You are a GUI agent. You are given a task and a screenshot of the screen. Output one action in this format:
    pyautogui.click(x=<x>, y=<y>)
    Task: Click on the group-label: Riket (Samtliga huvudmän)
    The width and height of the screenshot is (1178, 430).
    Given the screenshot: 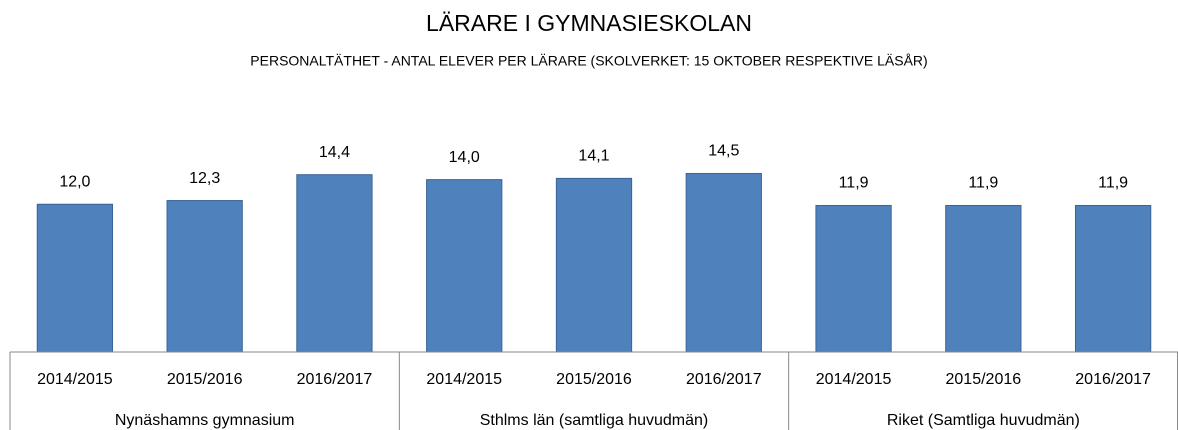 What is the action you would take?
    pyautogui.click(x=983, y=420)
    